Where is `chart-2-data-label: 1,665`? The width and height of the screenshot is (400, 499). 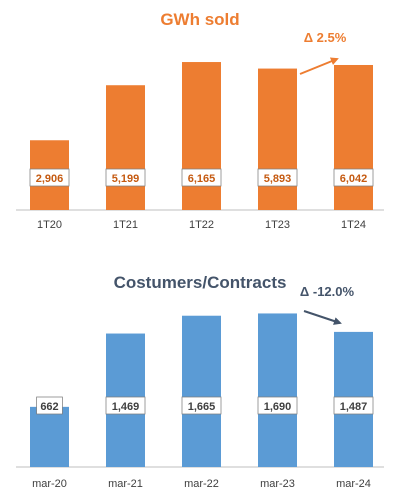
chart-2-data-label: 1,665 is located at coordinates (202, 407).